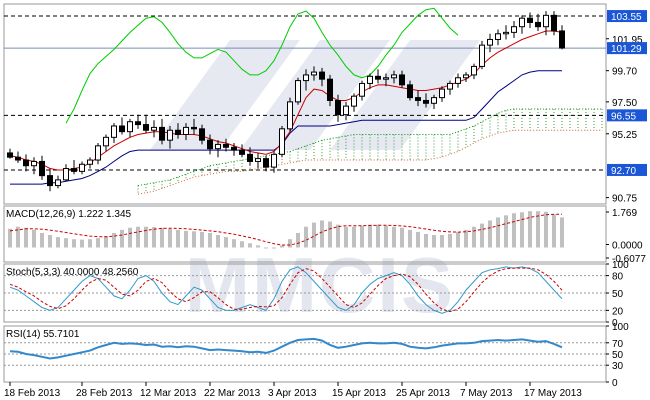 The width and height of the screenshot is (650, 400). What do you see at coordinates (626, 49) in the screenshot?
I see `level-badge-label: 101.29` at bounding box center [626, 49].